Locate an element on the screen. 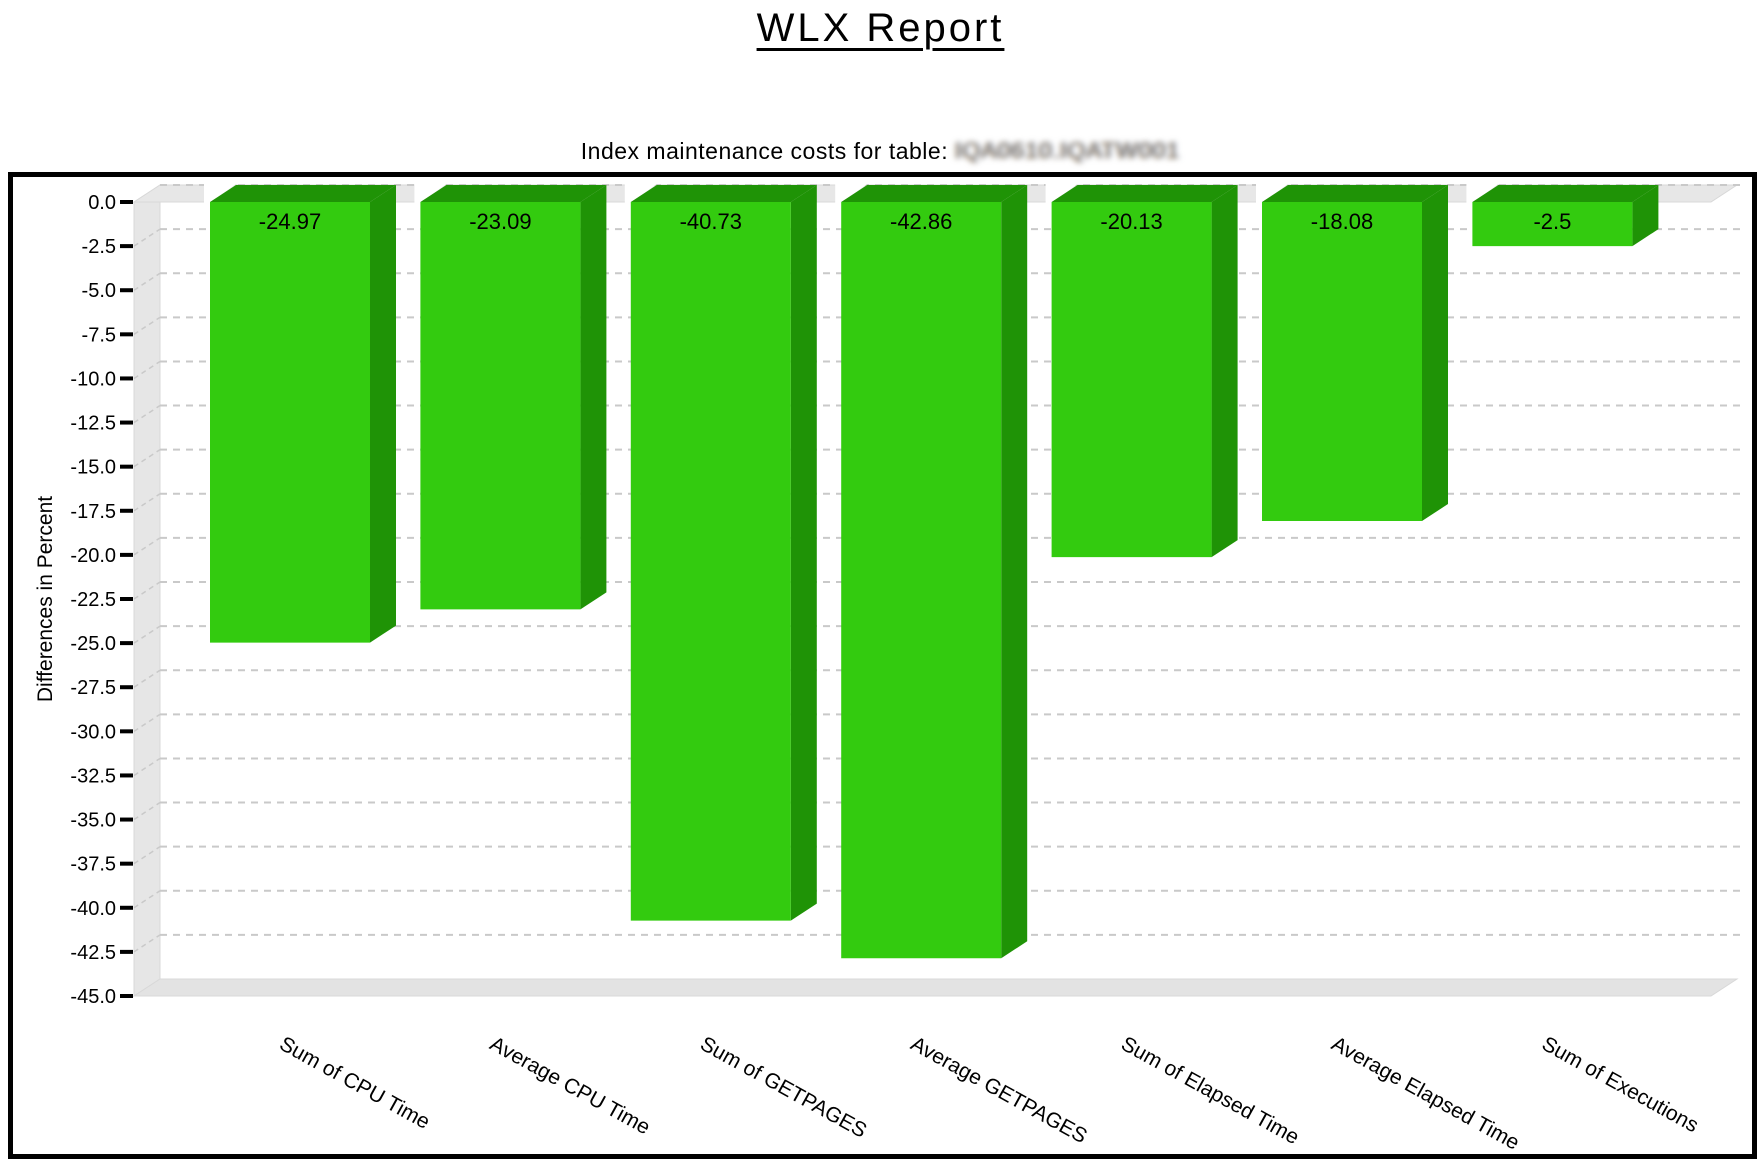  bar-side-face-sum-of-getpages is located at coordinates (803, 553).